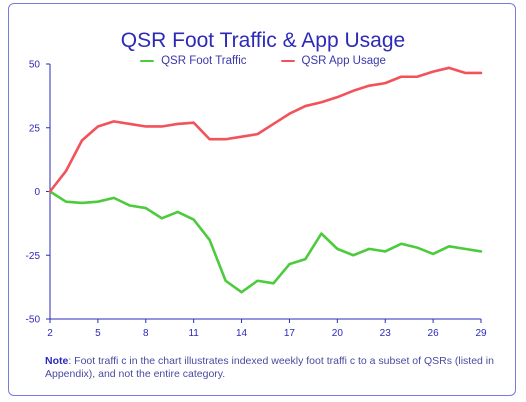  Describe the element at coordinates (242, 333) in the screenshot. I see `x-tick-label: 14` at that location.